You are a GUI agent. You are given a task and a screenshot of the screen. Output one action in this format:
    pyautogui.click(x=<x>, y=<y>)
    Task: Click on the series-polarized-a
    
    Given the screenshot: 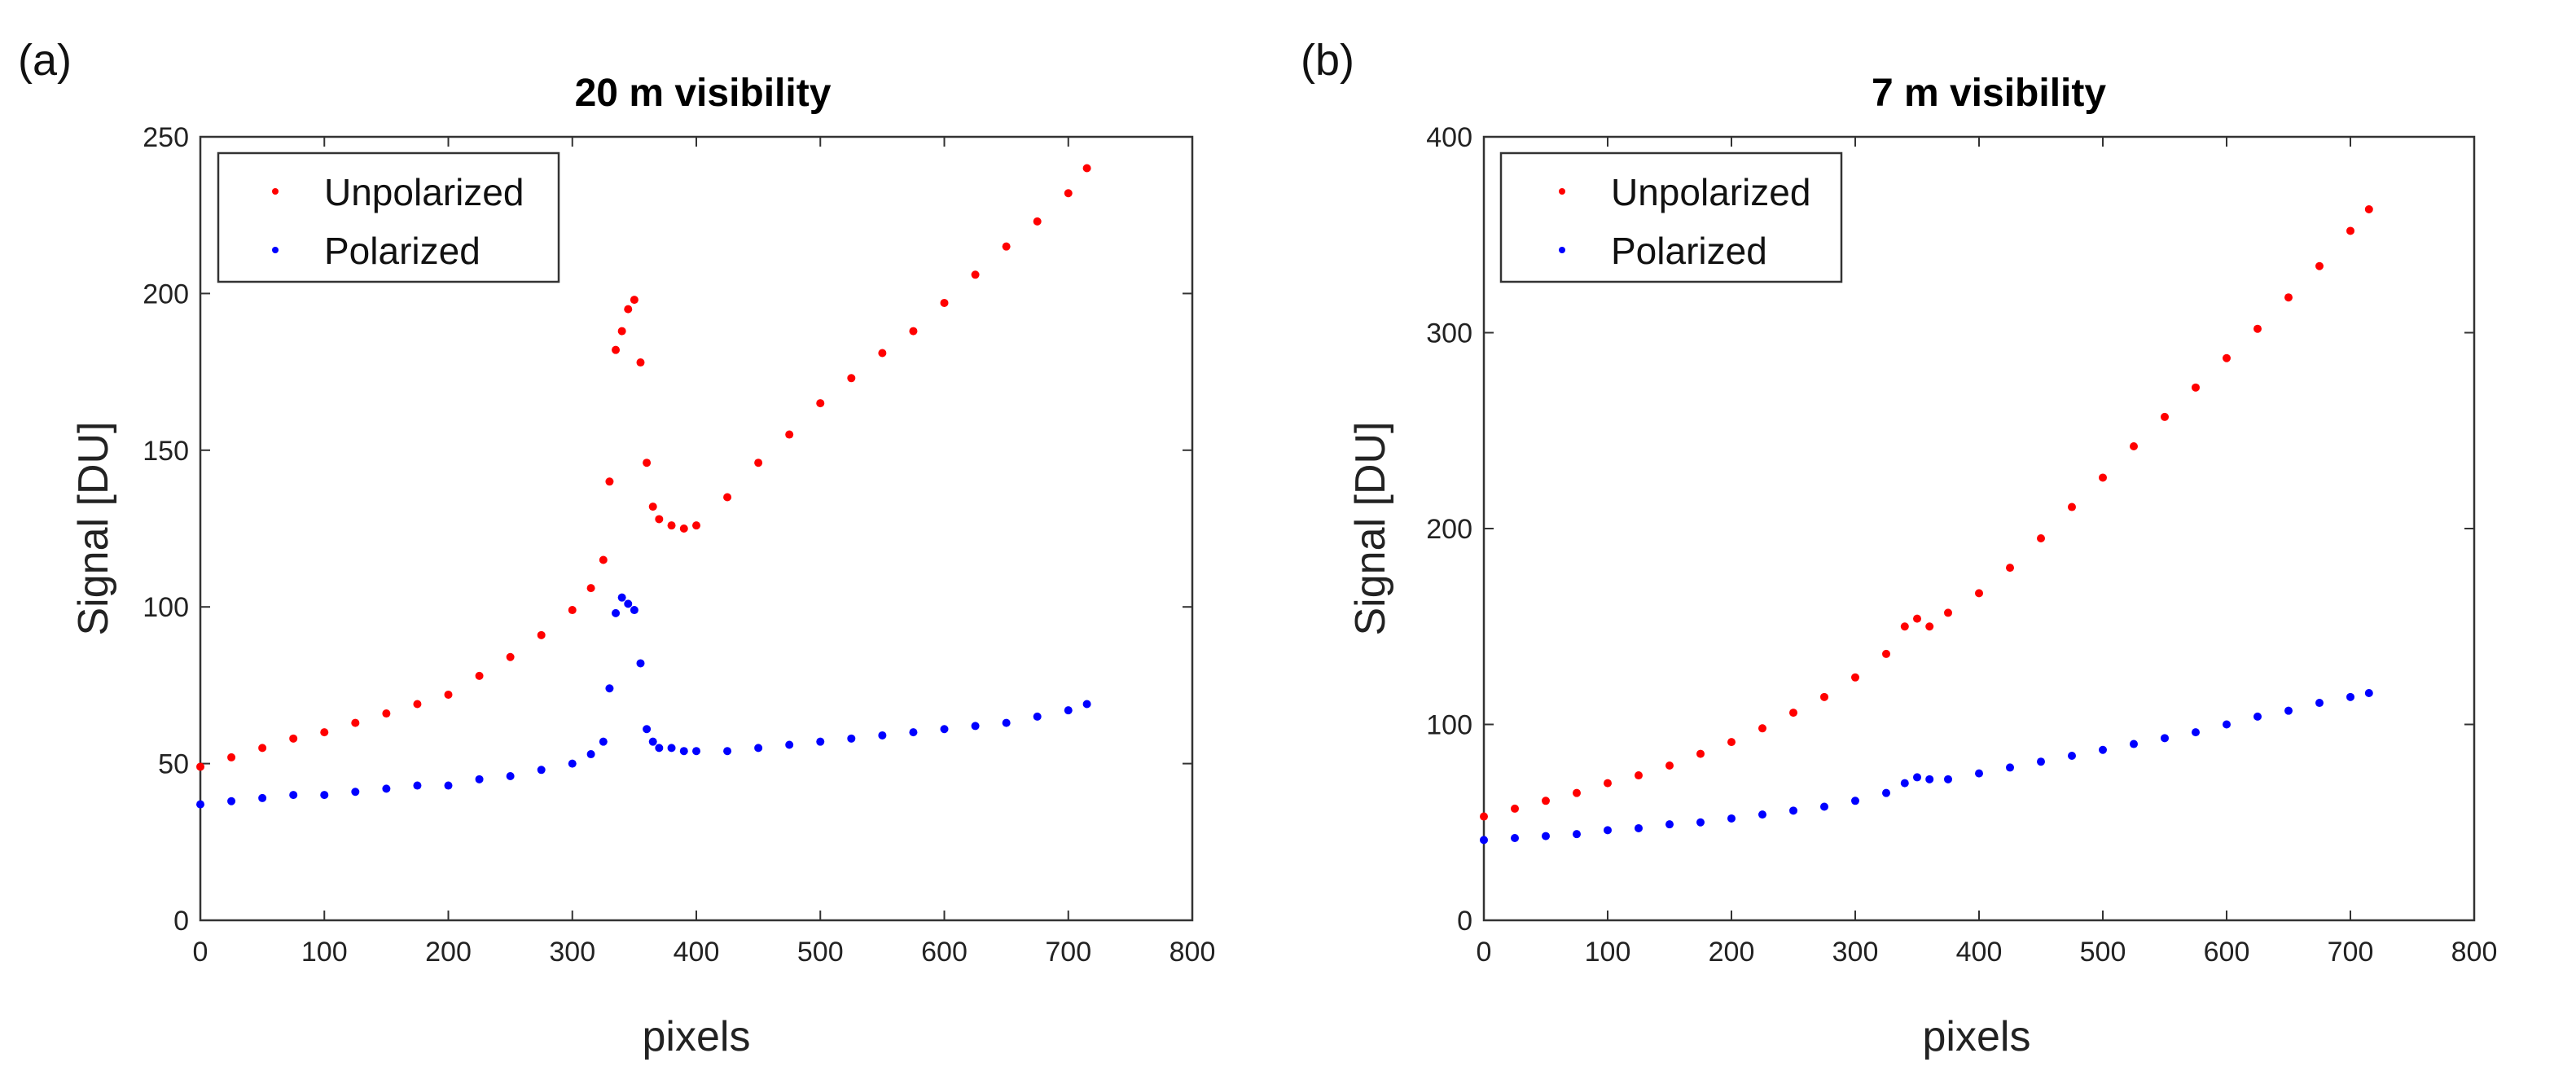 What is the action you would take?
    pyautogui.click(x=643, y=701)
    